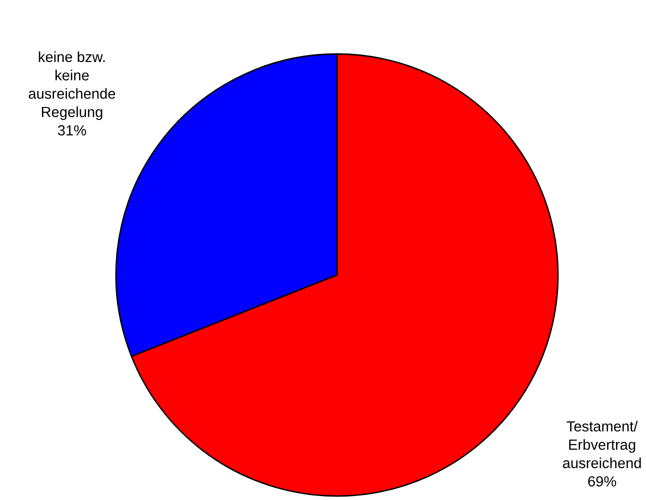 This screenshot has height=500, width=646. Describe the element at coordinates (72, 130) in the screenshot. I see `data-label: 31%` at that location.